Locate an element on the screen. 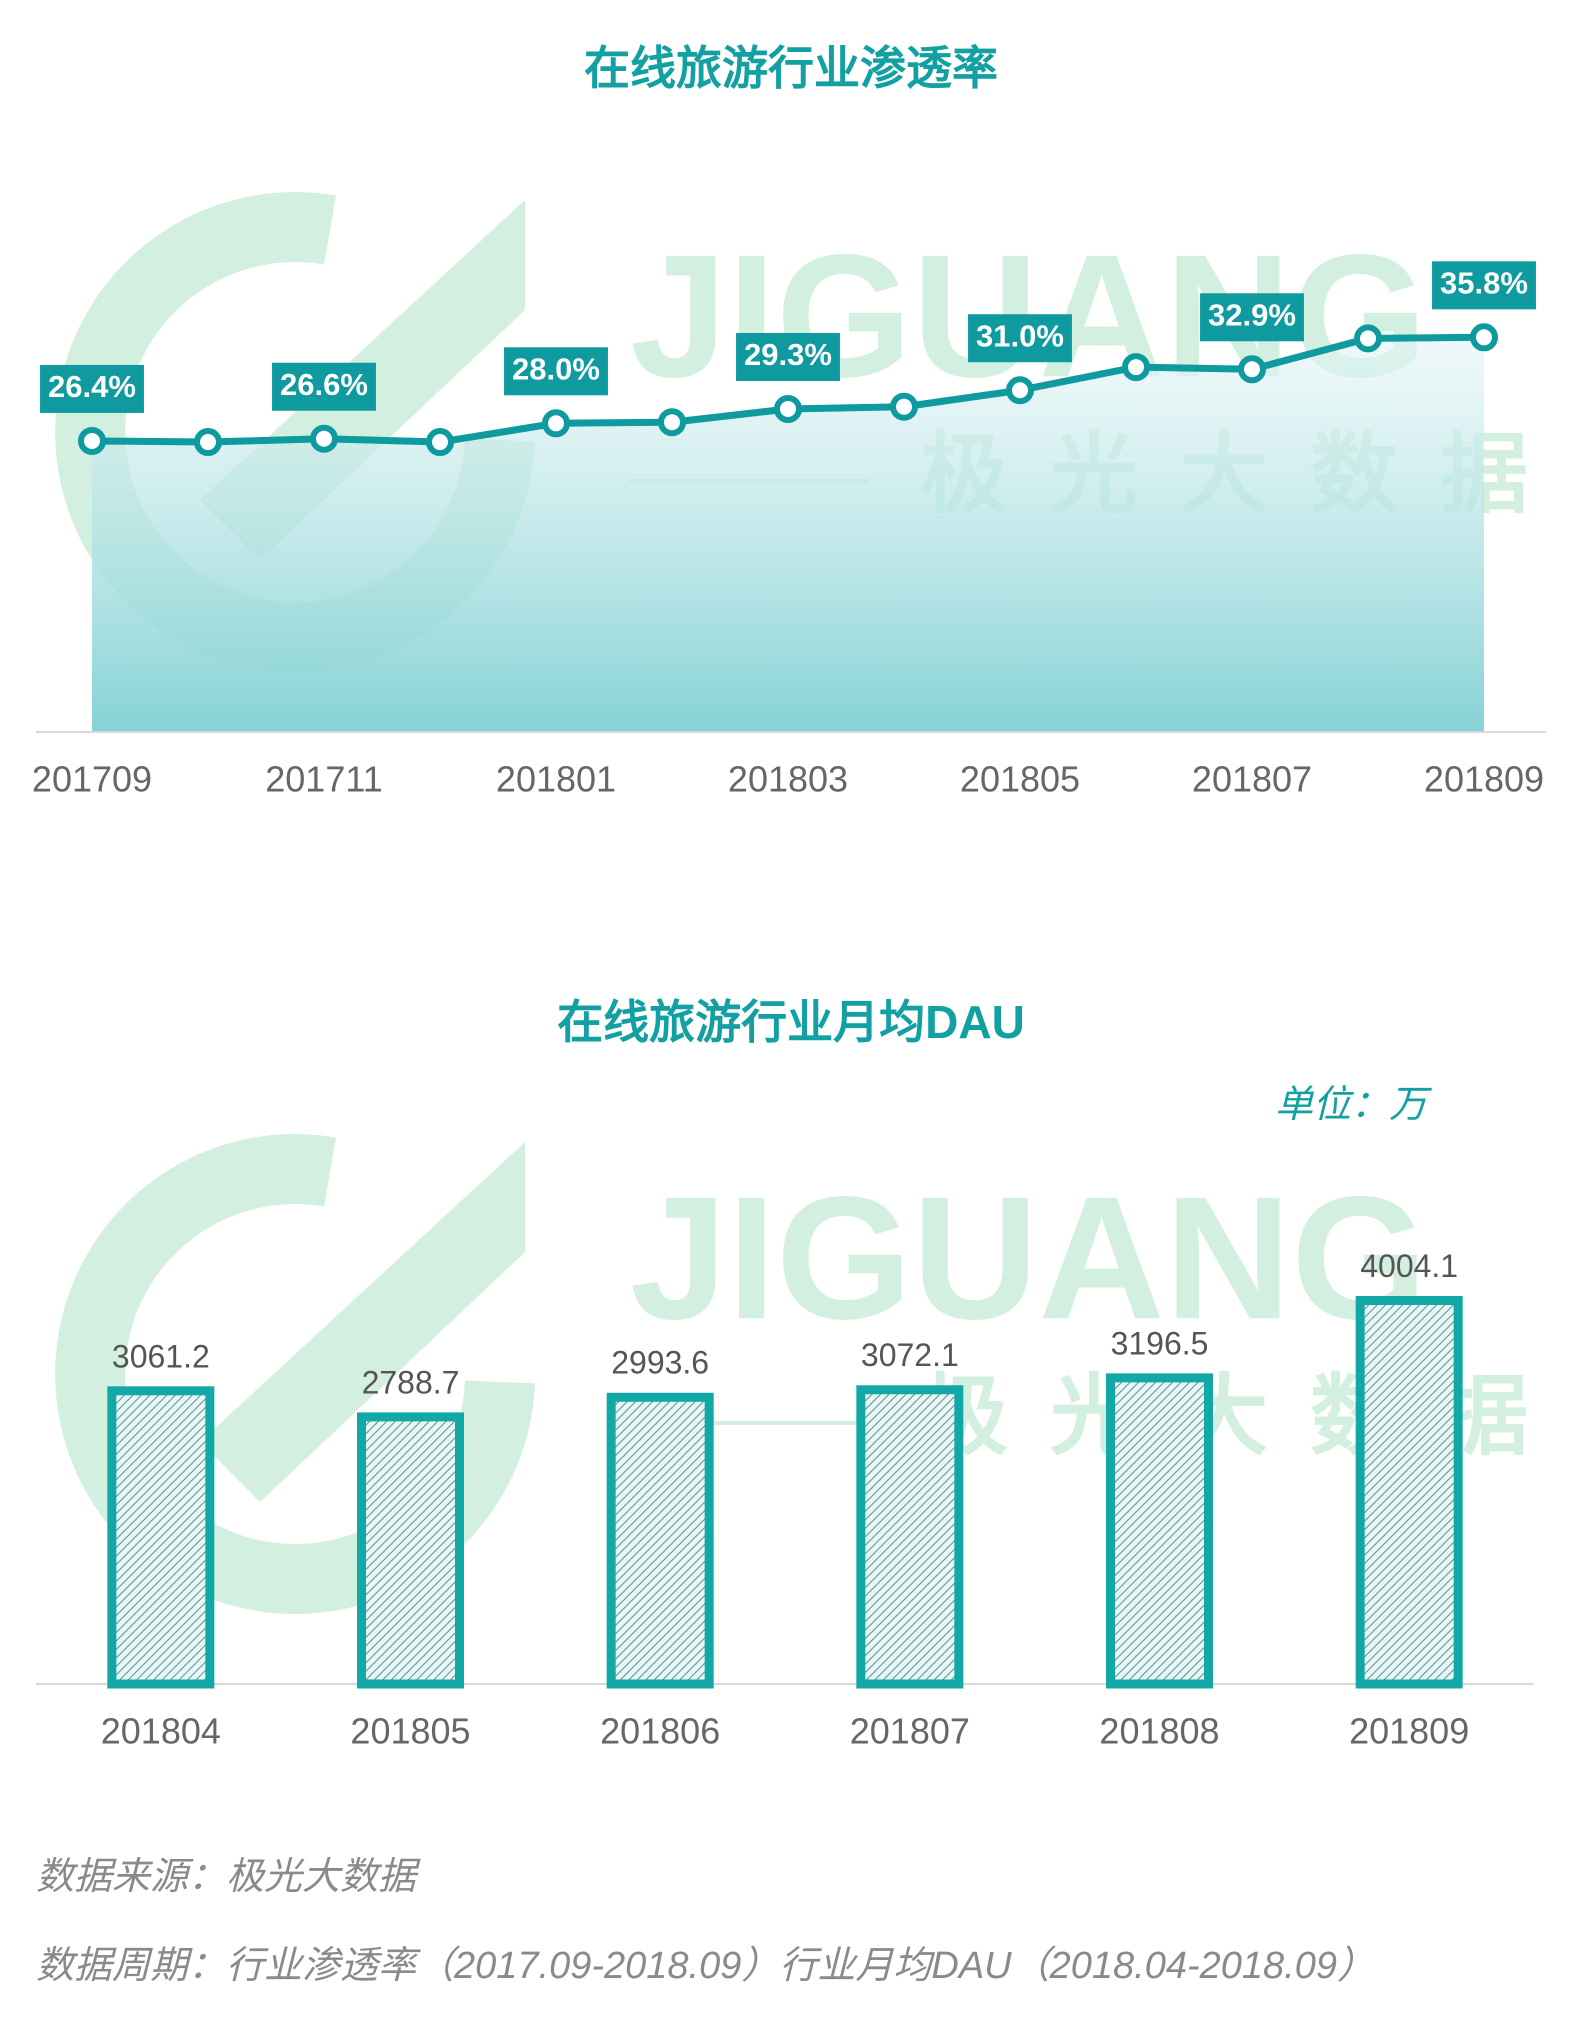 Image resolution: width=1582 pixels, height=2040 pixels. value-label: 26.4% is located at coordinates (92, 386).